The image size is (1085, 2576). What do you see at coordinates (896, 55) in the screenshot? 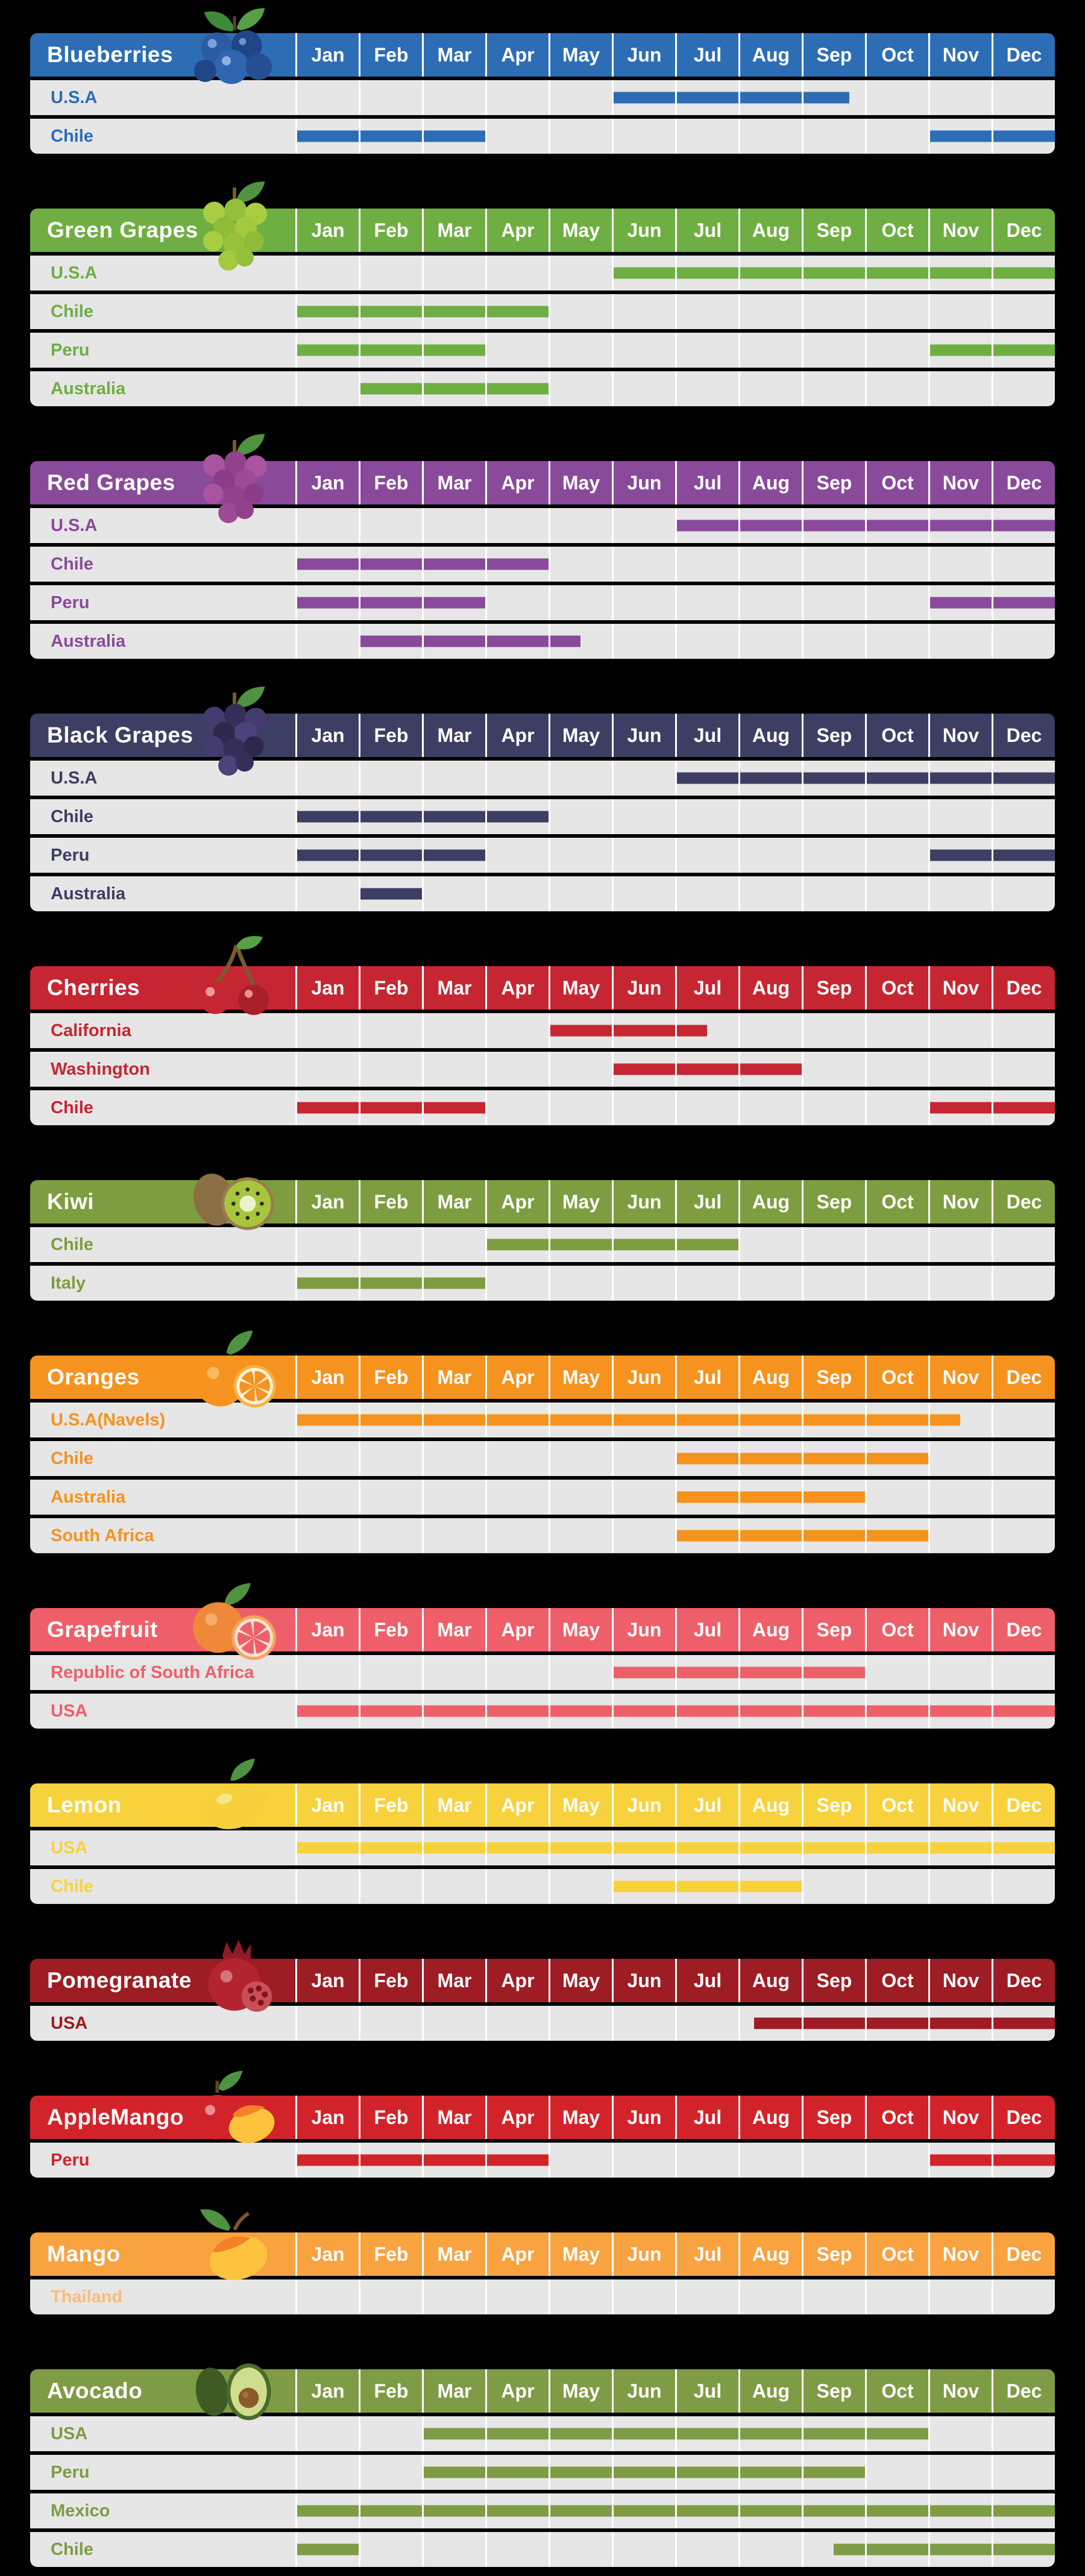
I see `month-header-oct: Oct` at bounding box center [896, 55].